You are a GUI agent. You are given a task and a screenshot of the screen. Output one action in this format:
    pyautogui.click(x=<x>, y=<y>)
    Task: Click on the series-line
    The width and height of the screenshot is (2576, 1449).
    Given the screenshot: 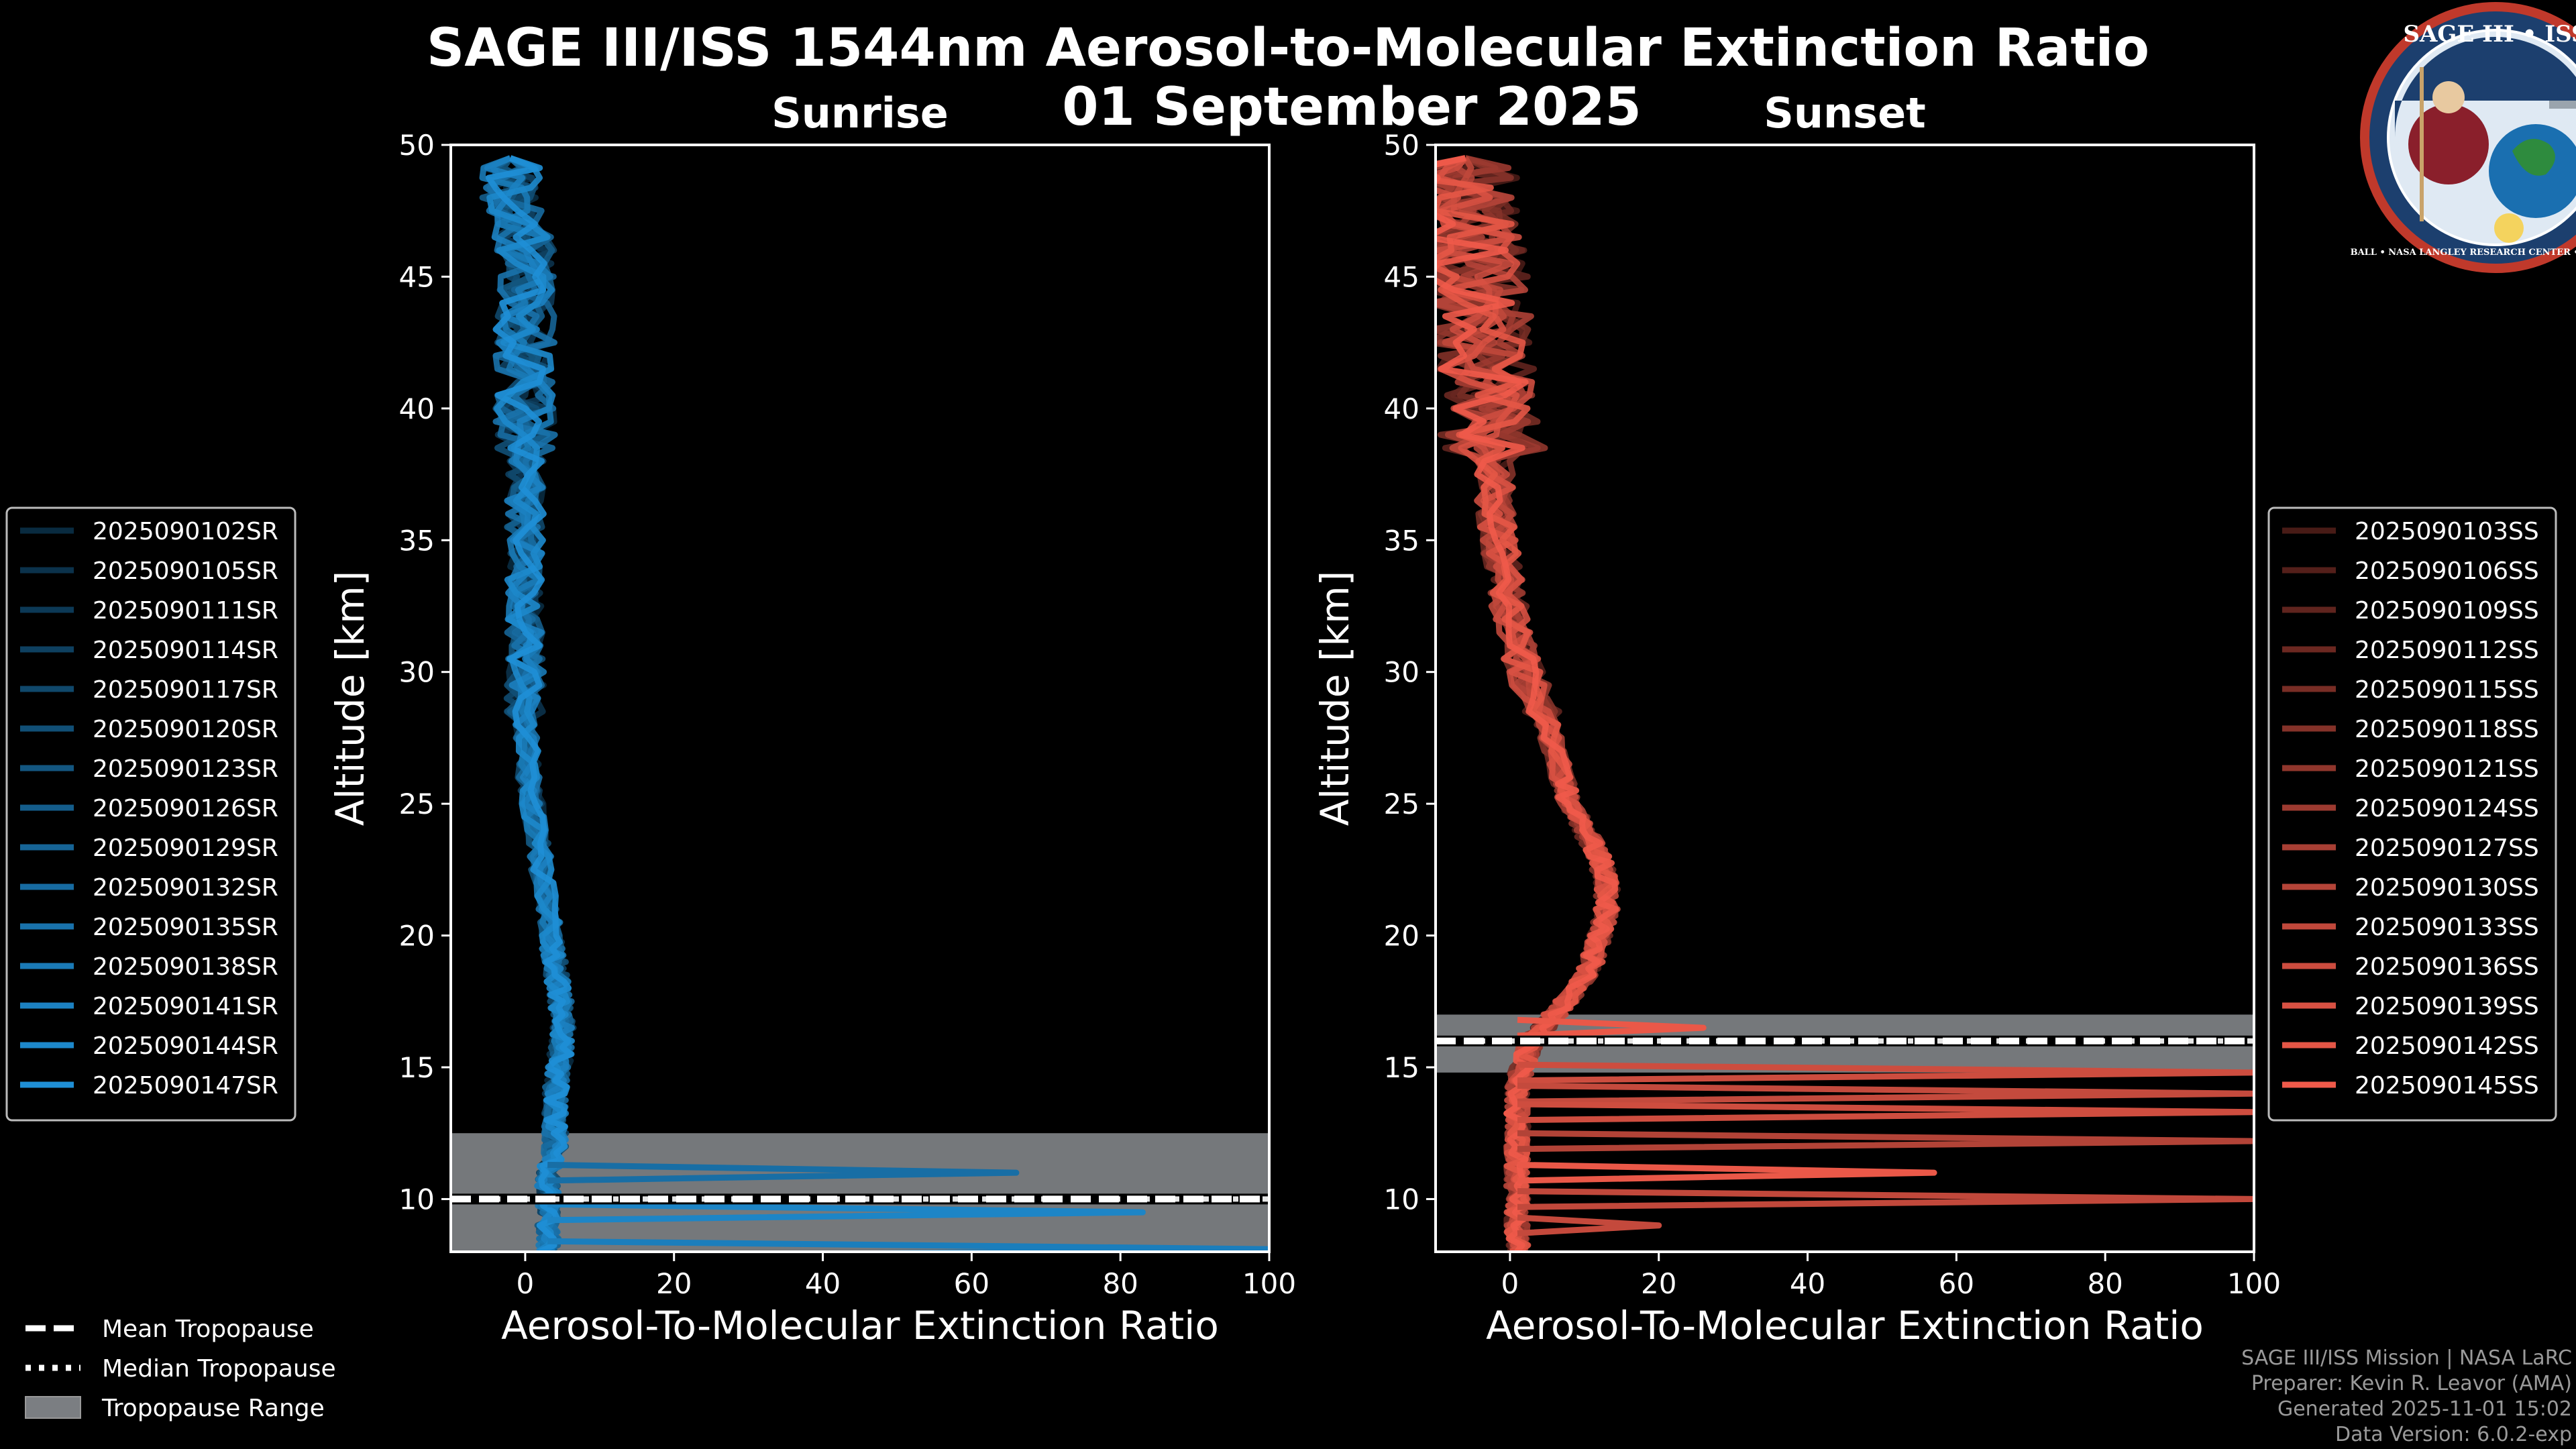 What is the action you would take?
    pyautogui.click(x=530, y=703)
    